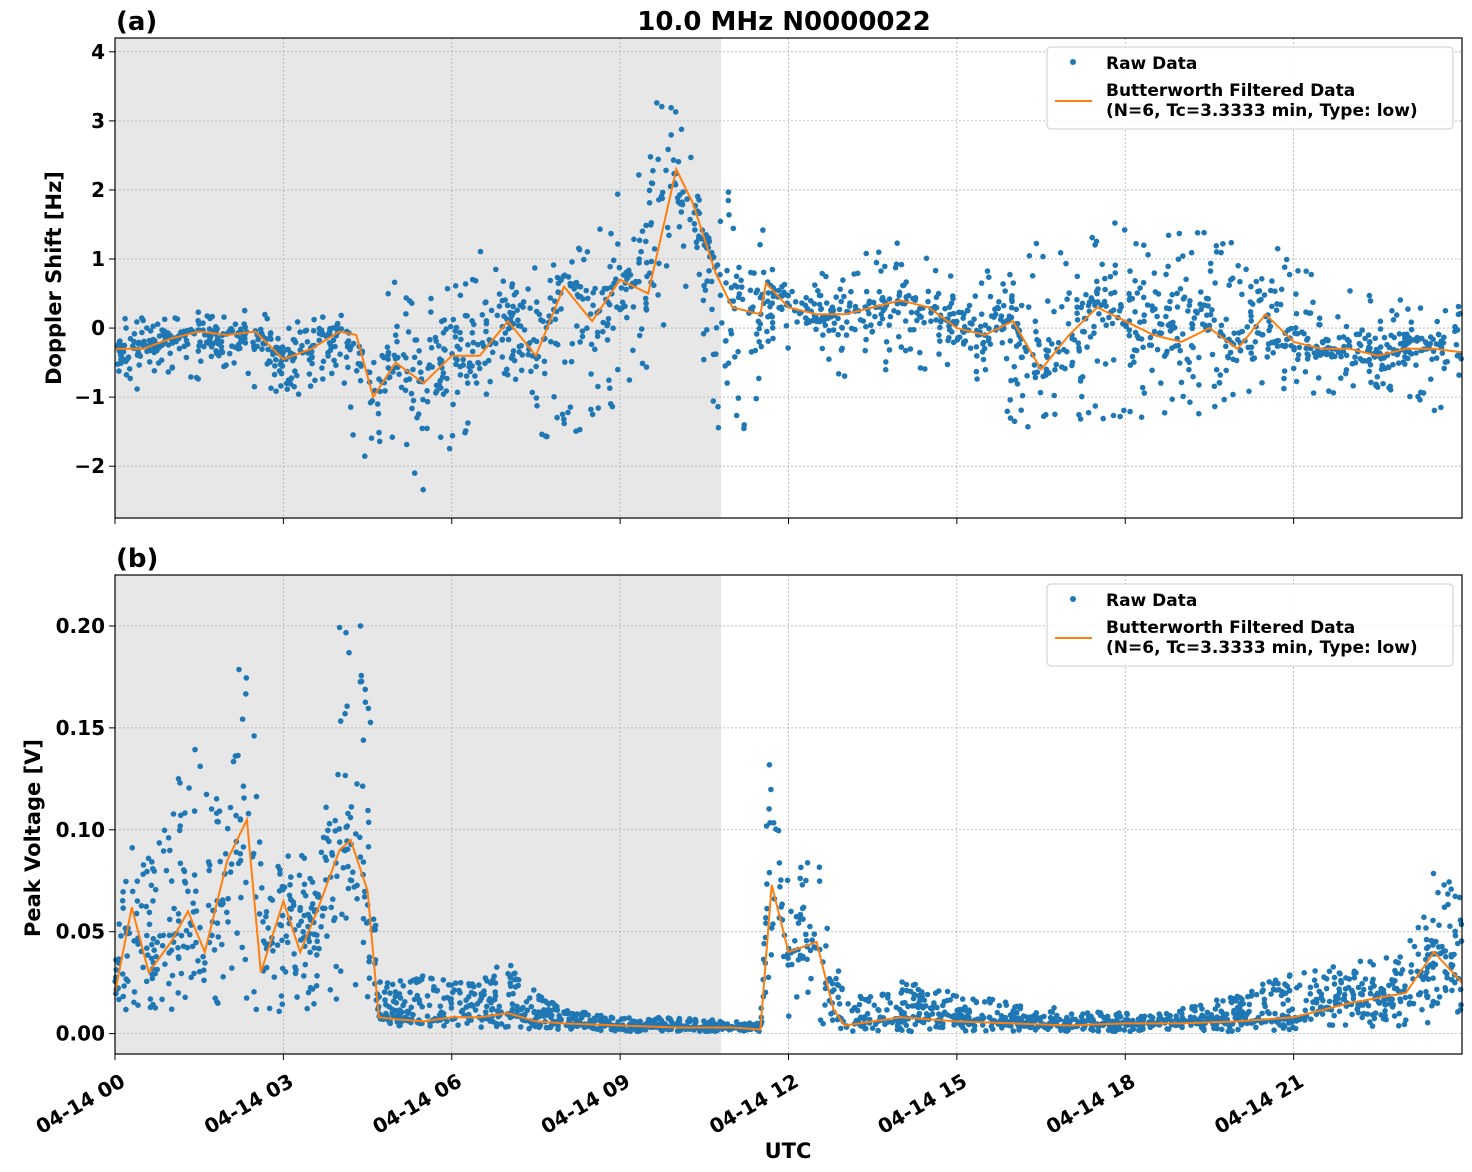 The image size is (1472, 1172). I want to click on xtick-label: 04-14 15, so click(922, 1104).